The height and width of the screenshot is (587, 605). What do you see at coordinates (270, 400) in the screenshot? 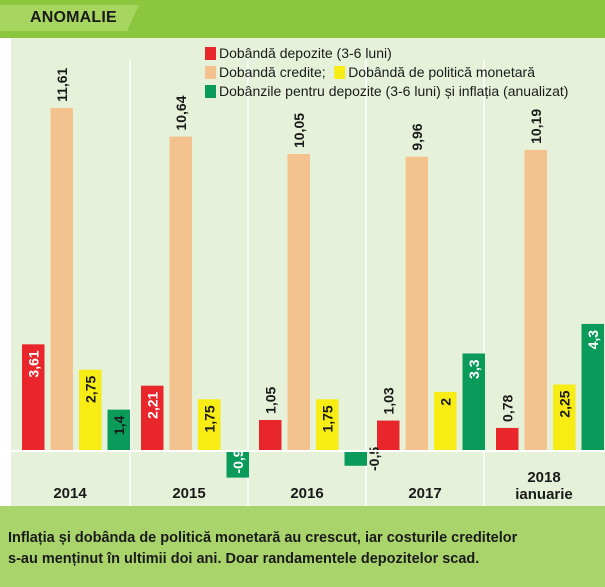
I see `value-label-deposits-2: 1,05` at bounding box center [270, 400].